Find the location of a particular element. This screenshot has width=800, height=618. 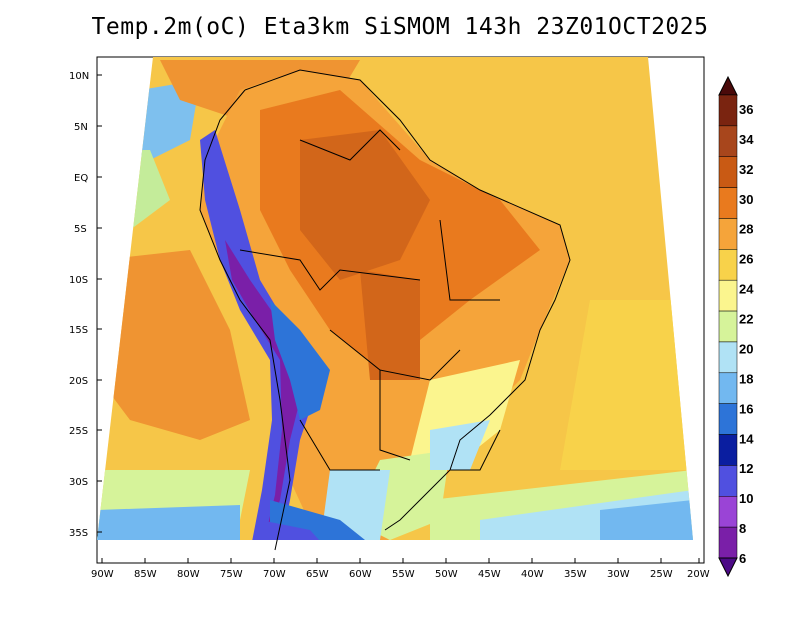

colorbar-label: 26 is located at coordinates (746, 259).